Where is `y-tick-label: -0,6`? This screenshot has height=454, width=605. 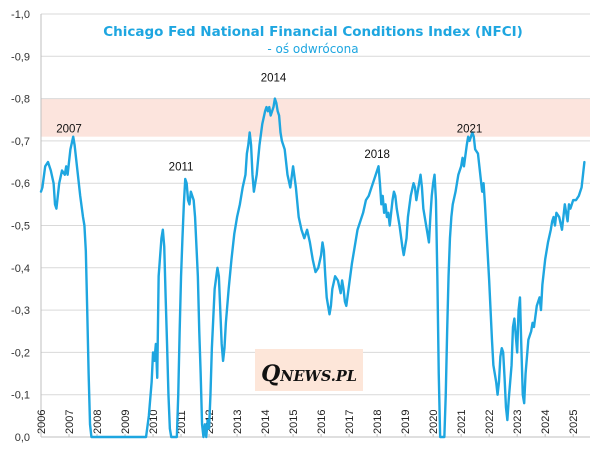 y-tick-label: -0,6 is located at coordinates (20, 184).